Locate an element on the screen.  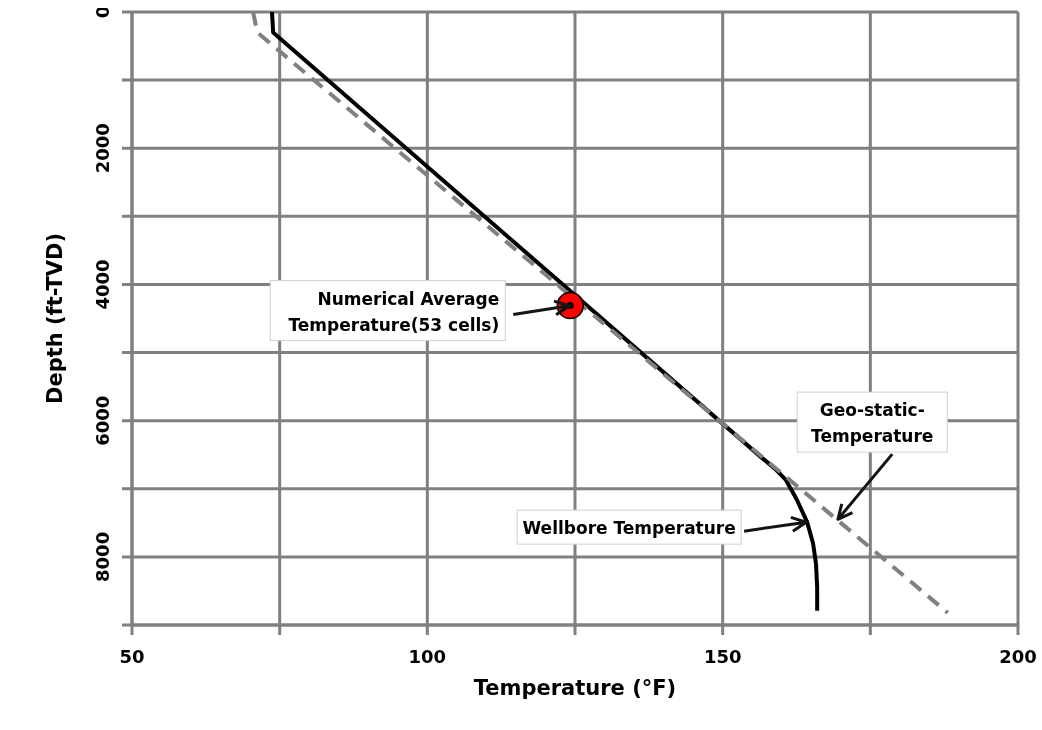
x-axis-title: Temperature (°F) is located at coordinates (575, 688).